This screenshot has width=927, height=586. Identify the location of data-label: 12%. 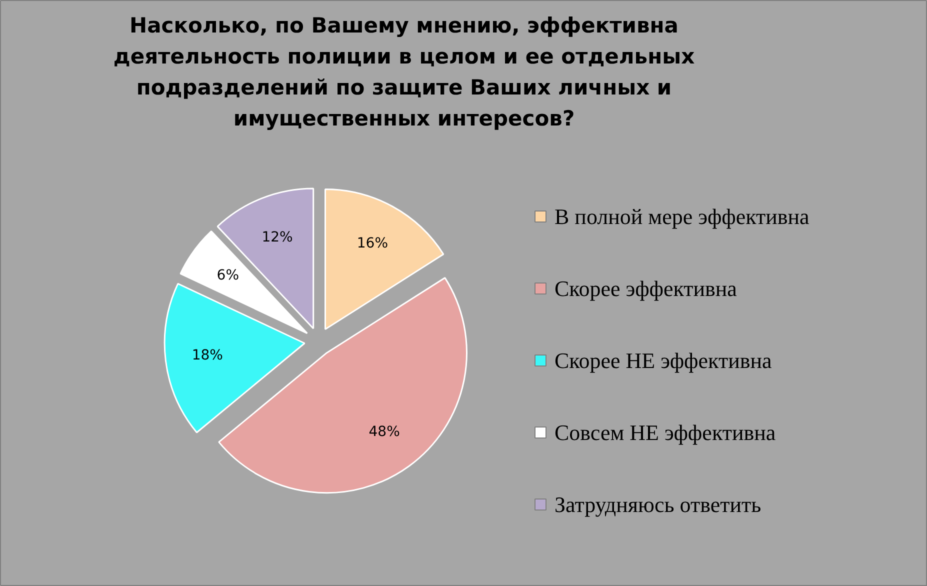
(277, 237).